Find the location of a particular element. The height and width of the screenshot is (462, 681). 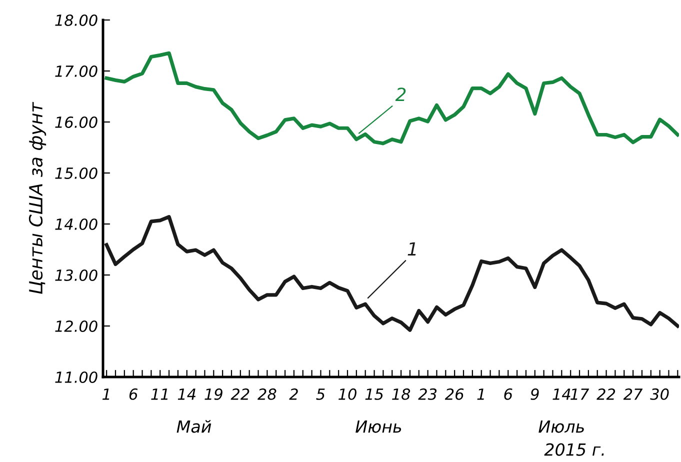

x-tick-label: 23 is located at coordinates (427, 394).